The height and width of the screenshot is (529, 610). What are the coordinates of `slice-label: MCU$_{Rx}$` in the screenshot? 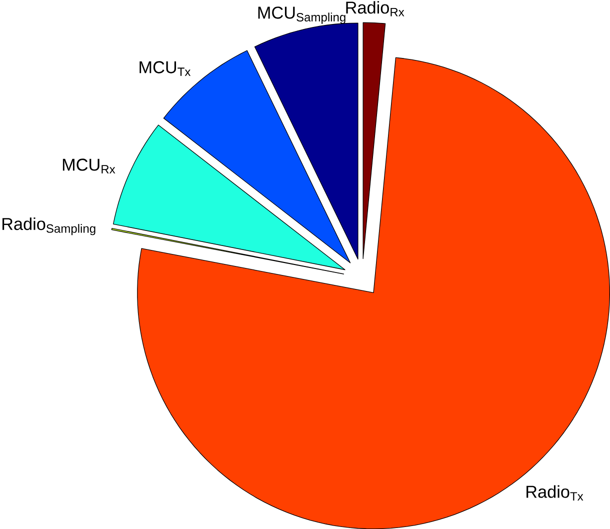 It's located at (89, 166).